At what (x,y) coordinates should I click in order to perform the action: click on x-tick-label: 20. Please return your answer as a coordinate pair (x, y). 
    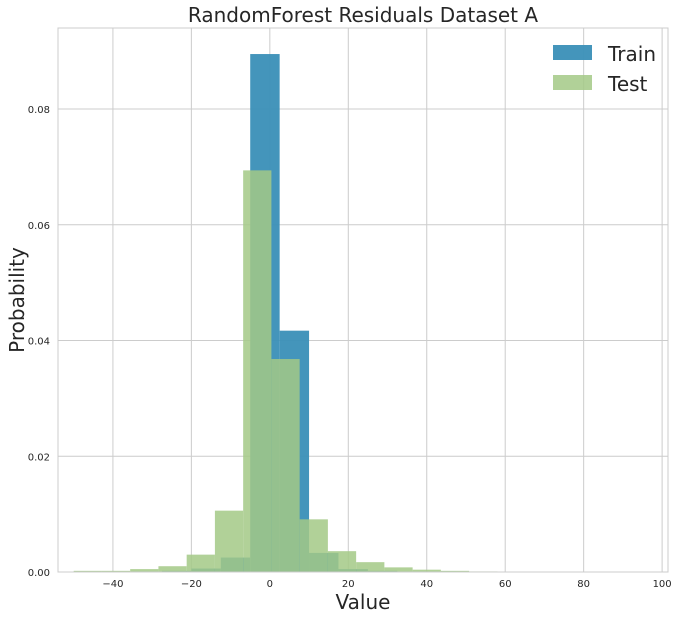
    Looking at the image, I should click on (348, 584).